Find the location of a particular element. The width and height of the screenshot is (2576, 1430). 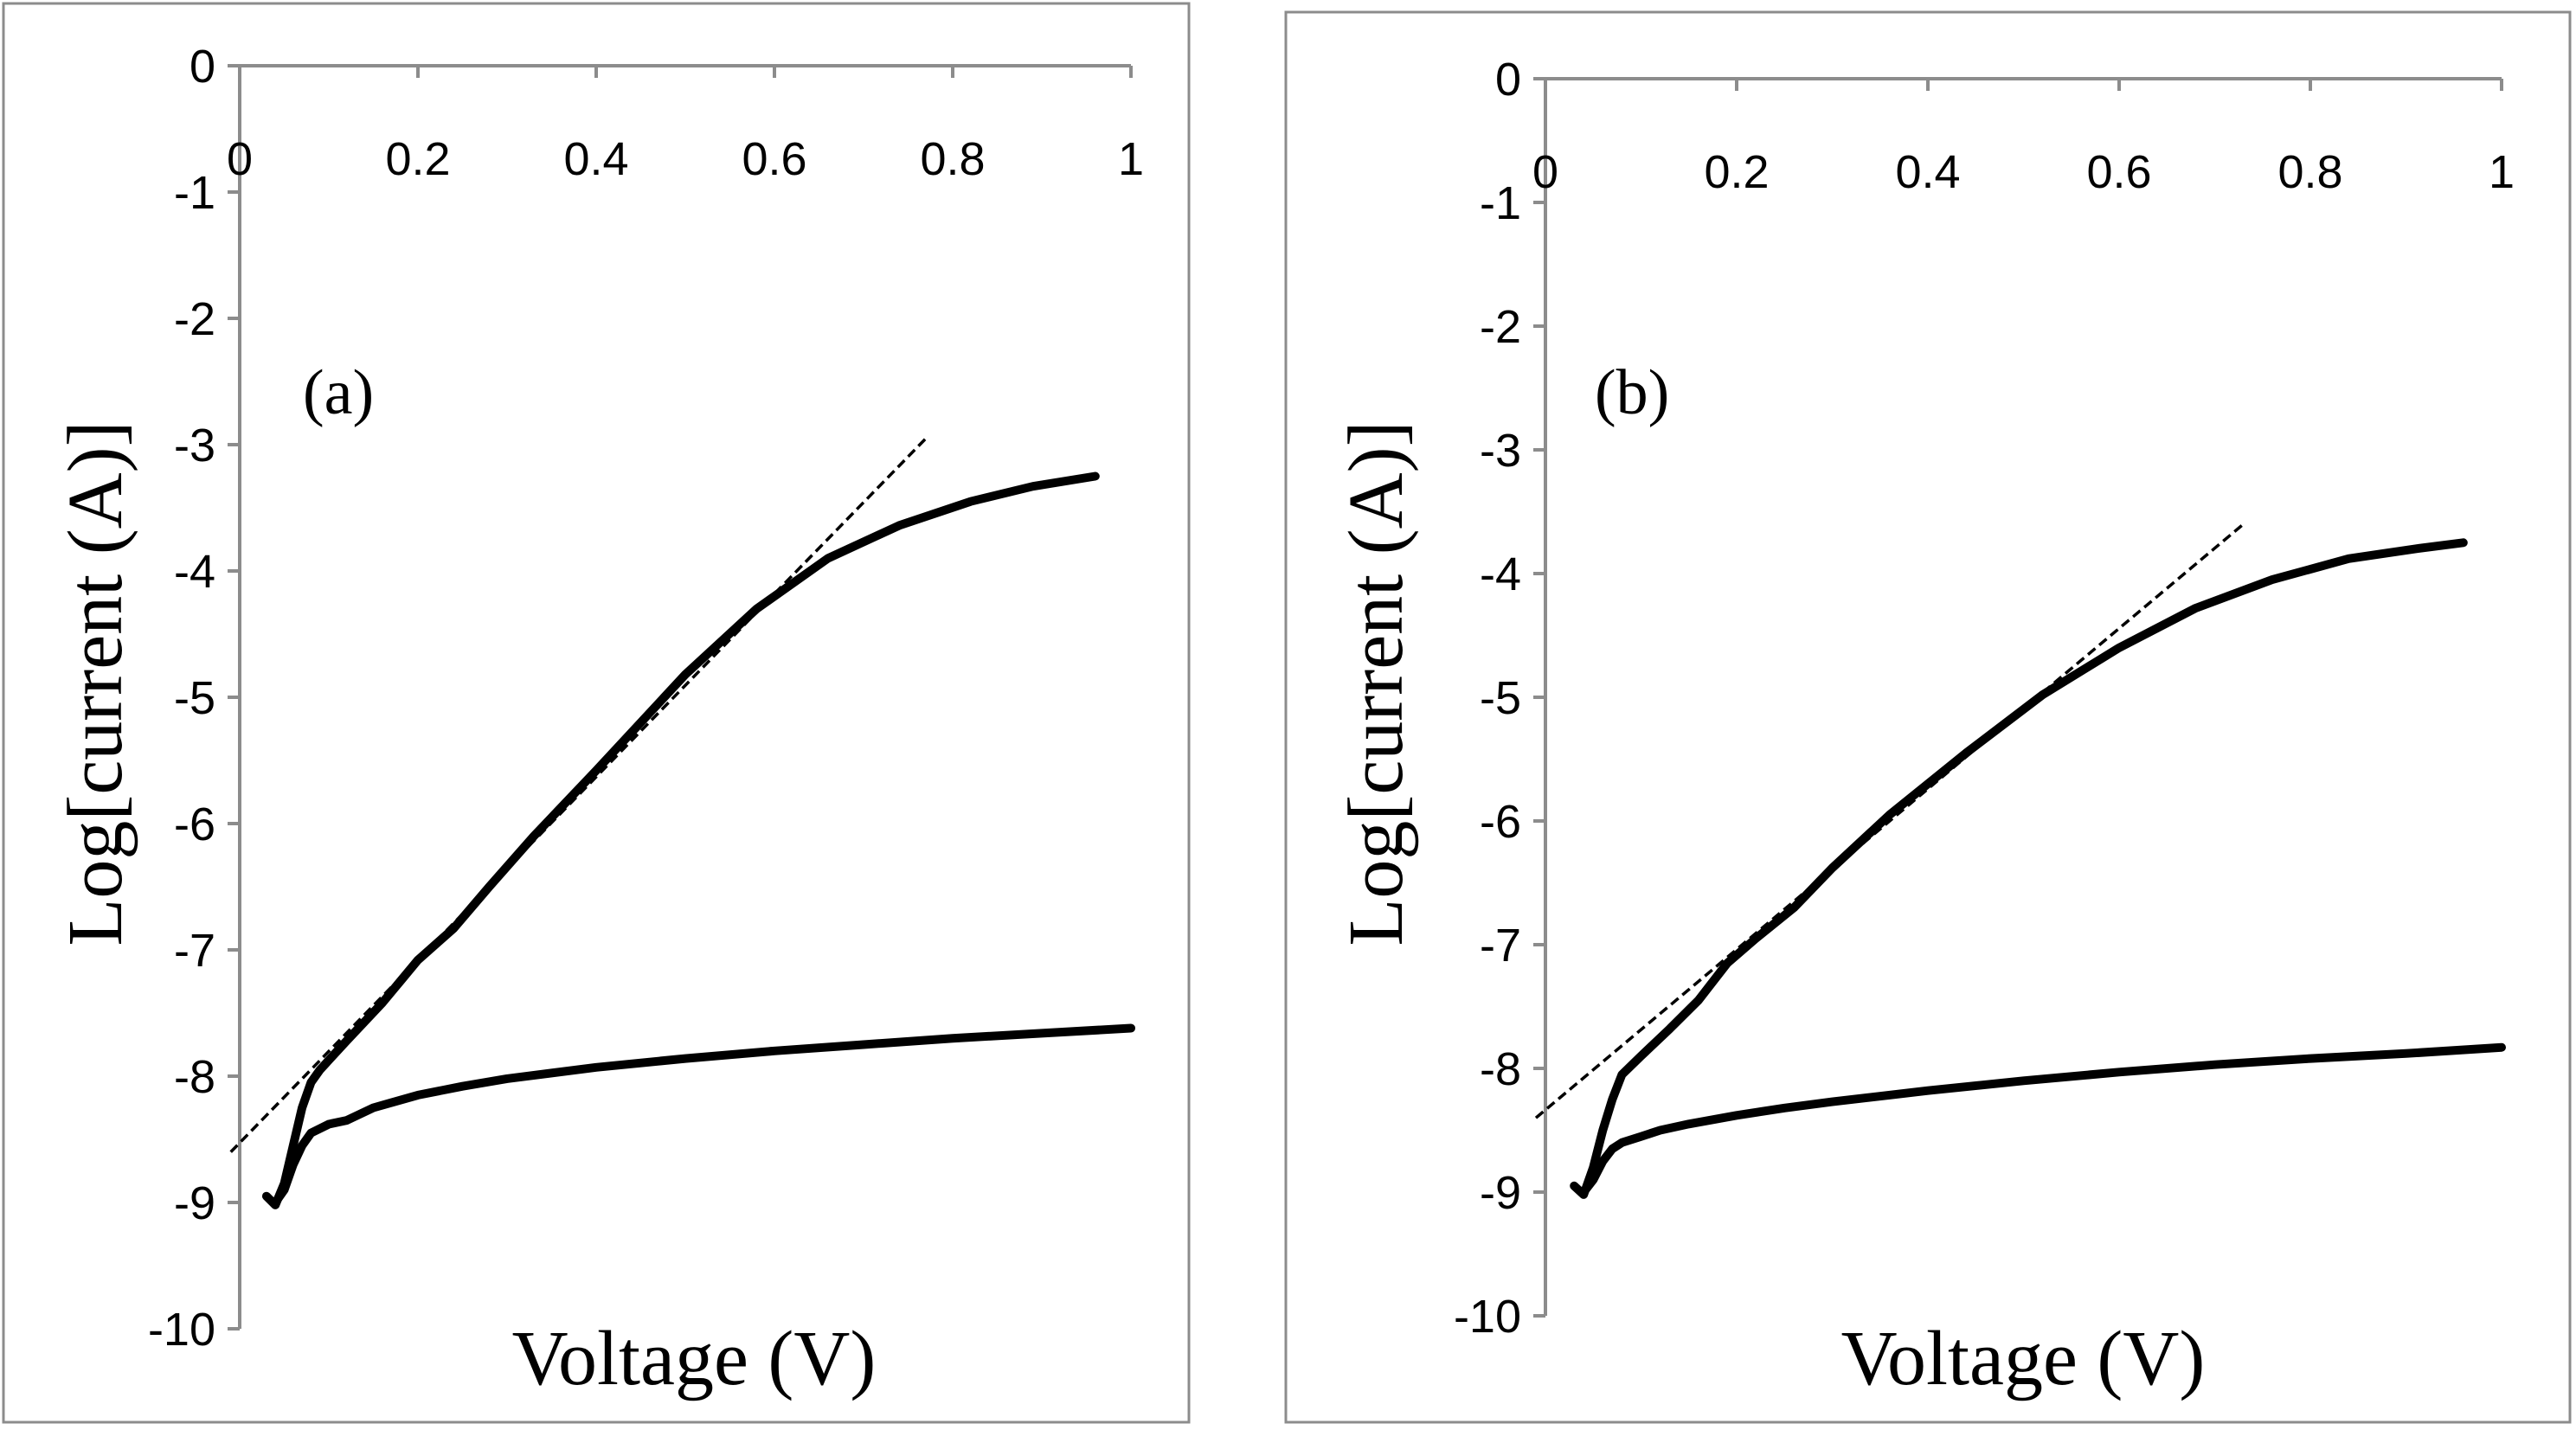

panel-label: (b) is located at coordinates (1632, 393).